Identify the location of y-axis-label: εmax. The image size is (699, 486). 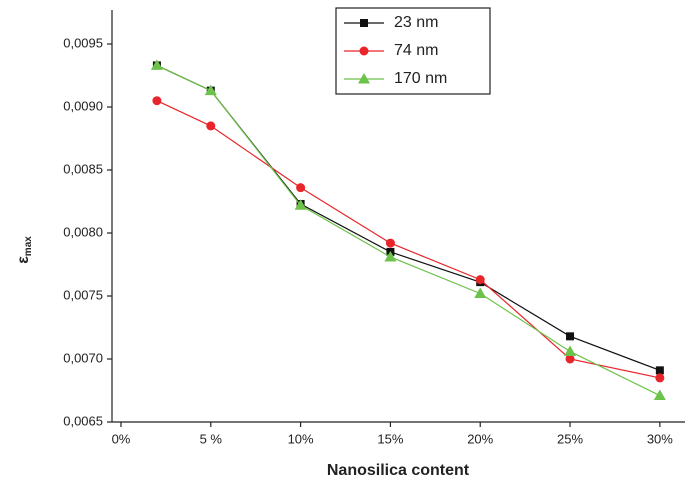
(24, 250).